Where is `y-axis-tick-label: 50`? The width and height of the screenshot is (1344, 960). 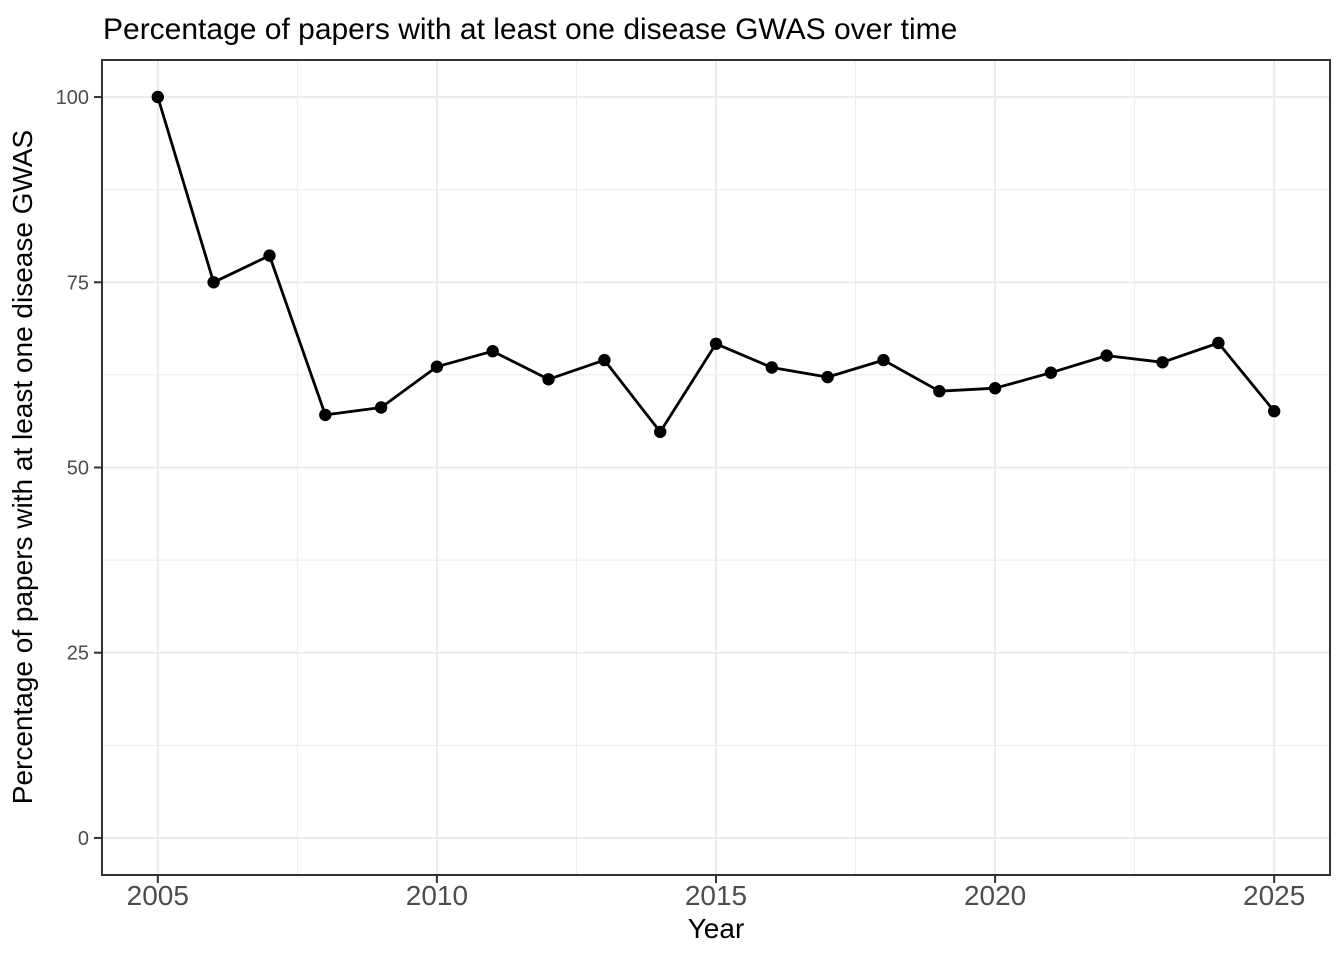 y-axis-tick-label: 50 is located at coordinates (78, 469).